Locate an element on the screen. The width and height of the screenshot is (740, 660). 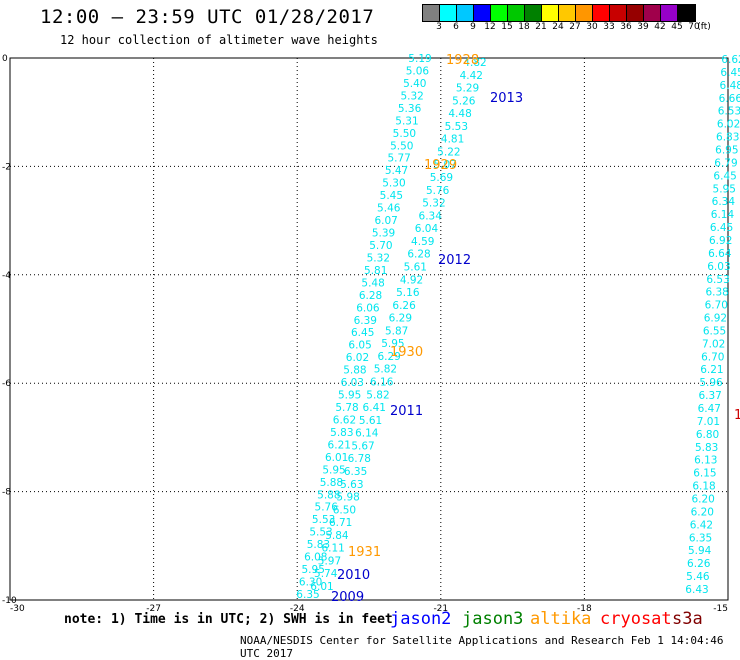
longitude-tick-label: -30 is located at coordinates (17, 609).